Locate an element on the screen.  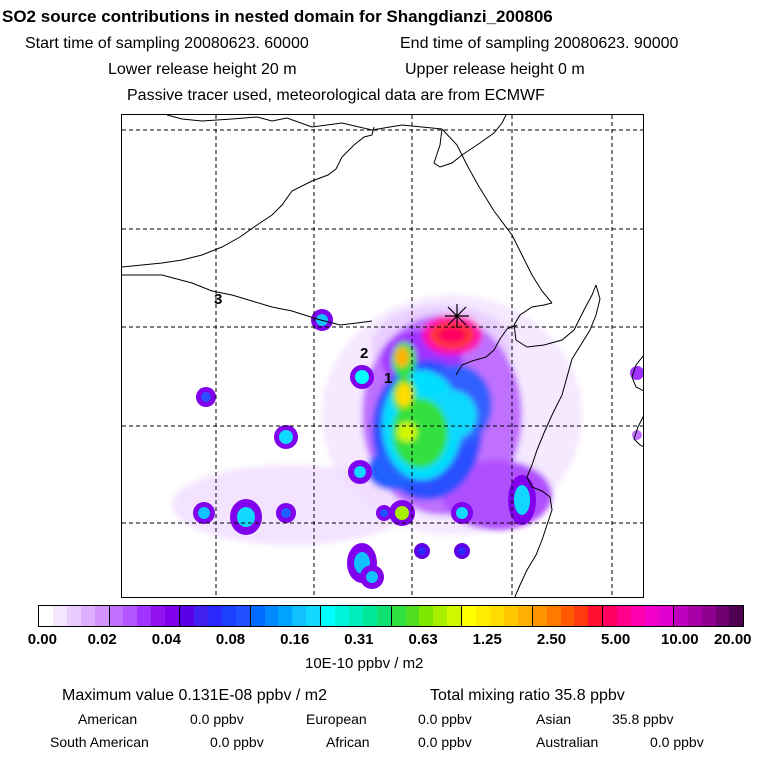
region-value: 35.8 ppbv is located at coordinates (643, 719).